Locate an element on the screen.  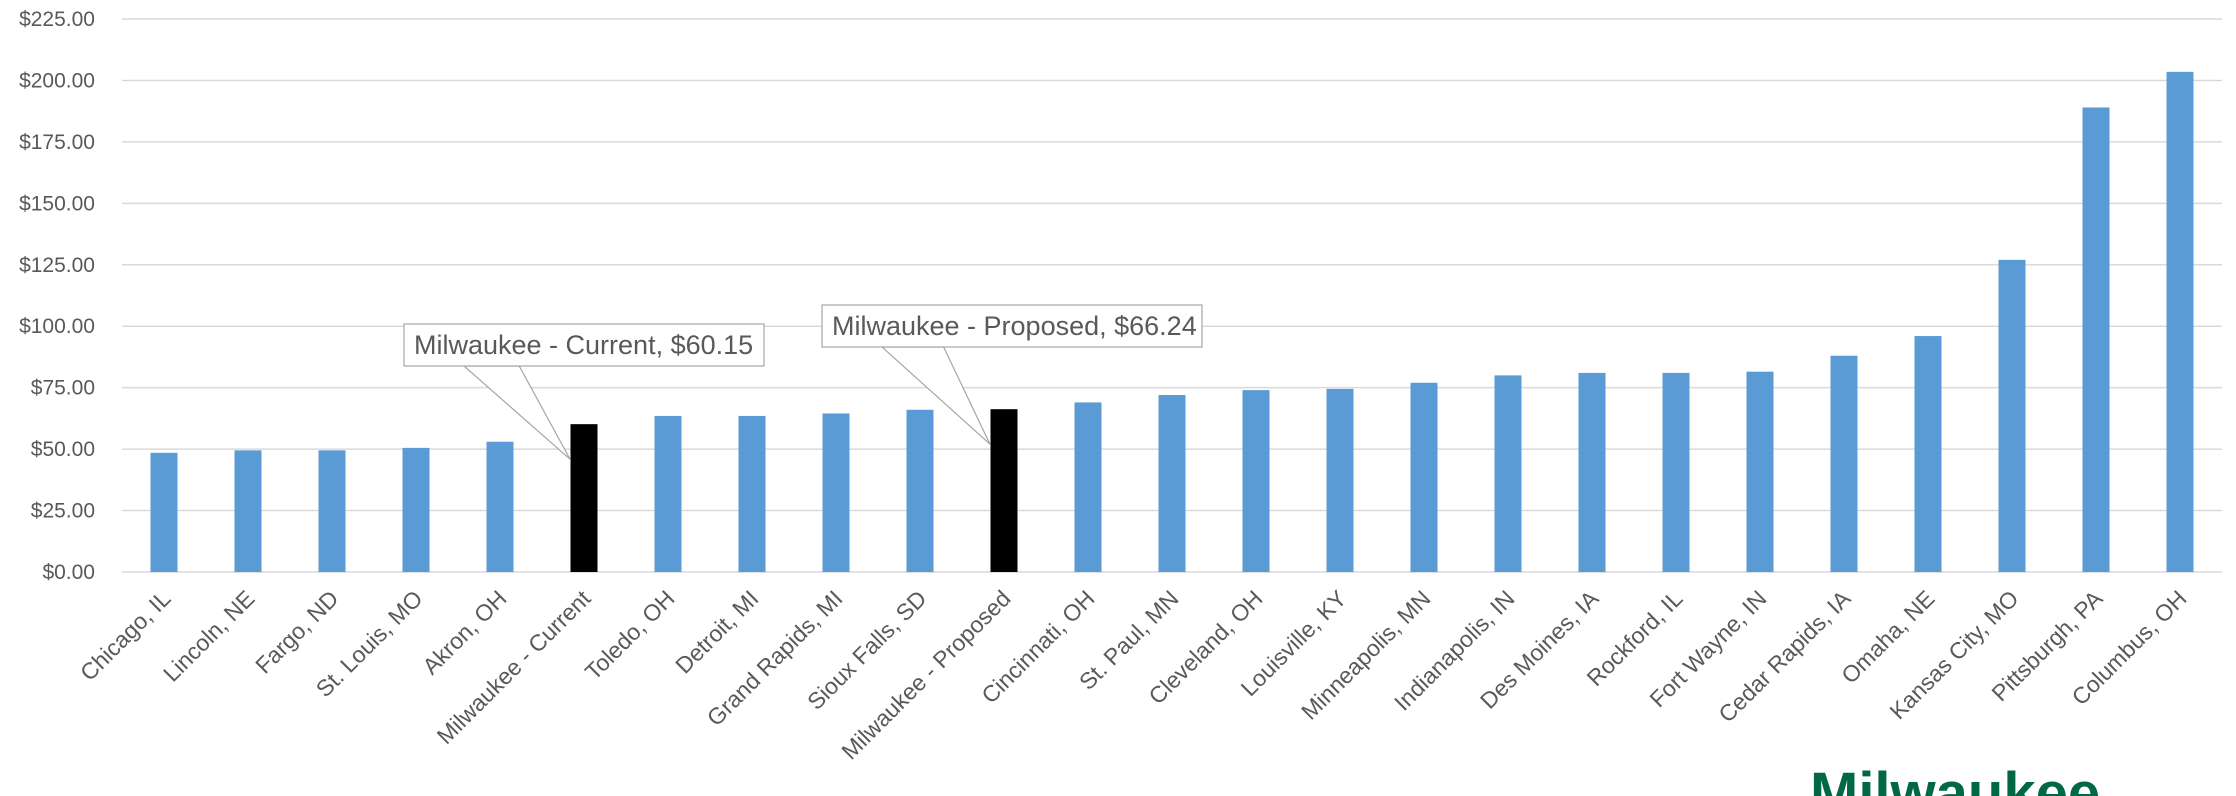
x-tick-label: Milwaukee - Current is located at coordinates (514, 667).